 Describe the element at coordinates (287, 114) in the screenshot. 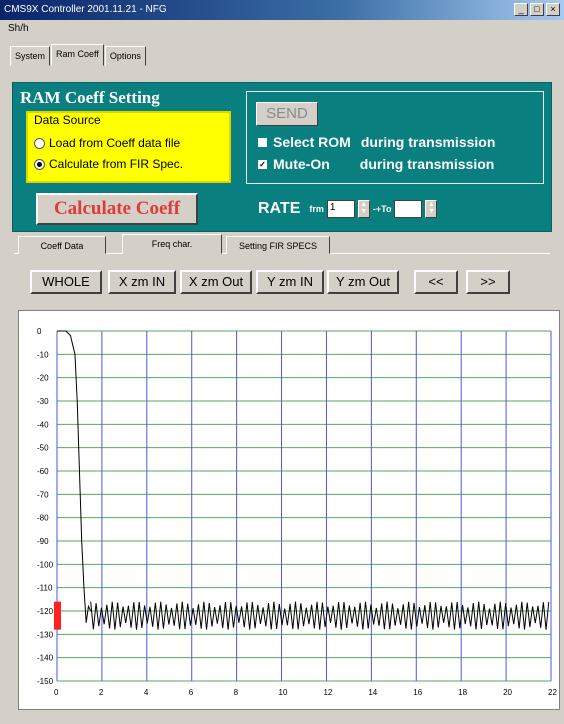

I see `send-button: SEND` at that location.